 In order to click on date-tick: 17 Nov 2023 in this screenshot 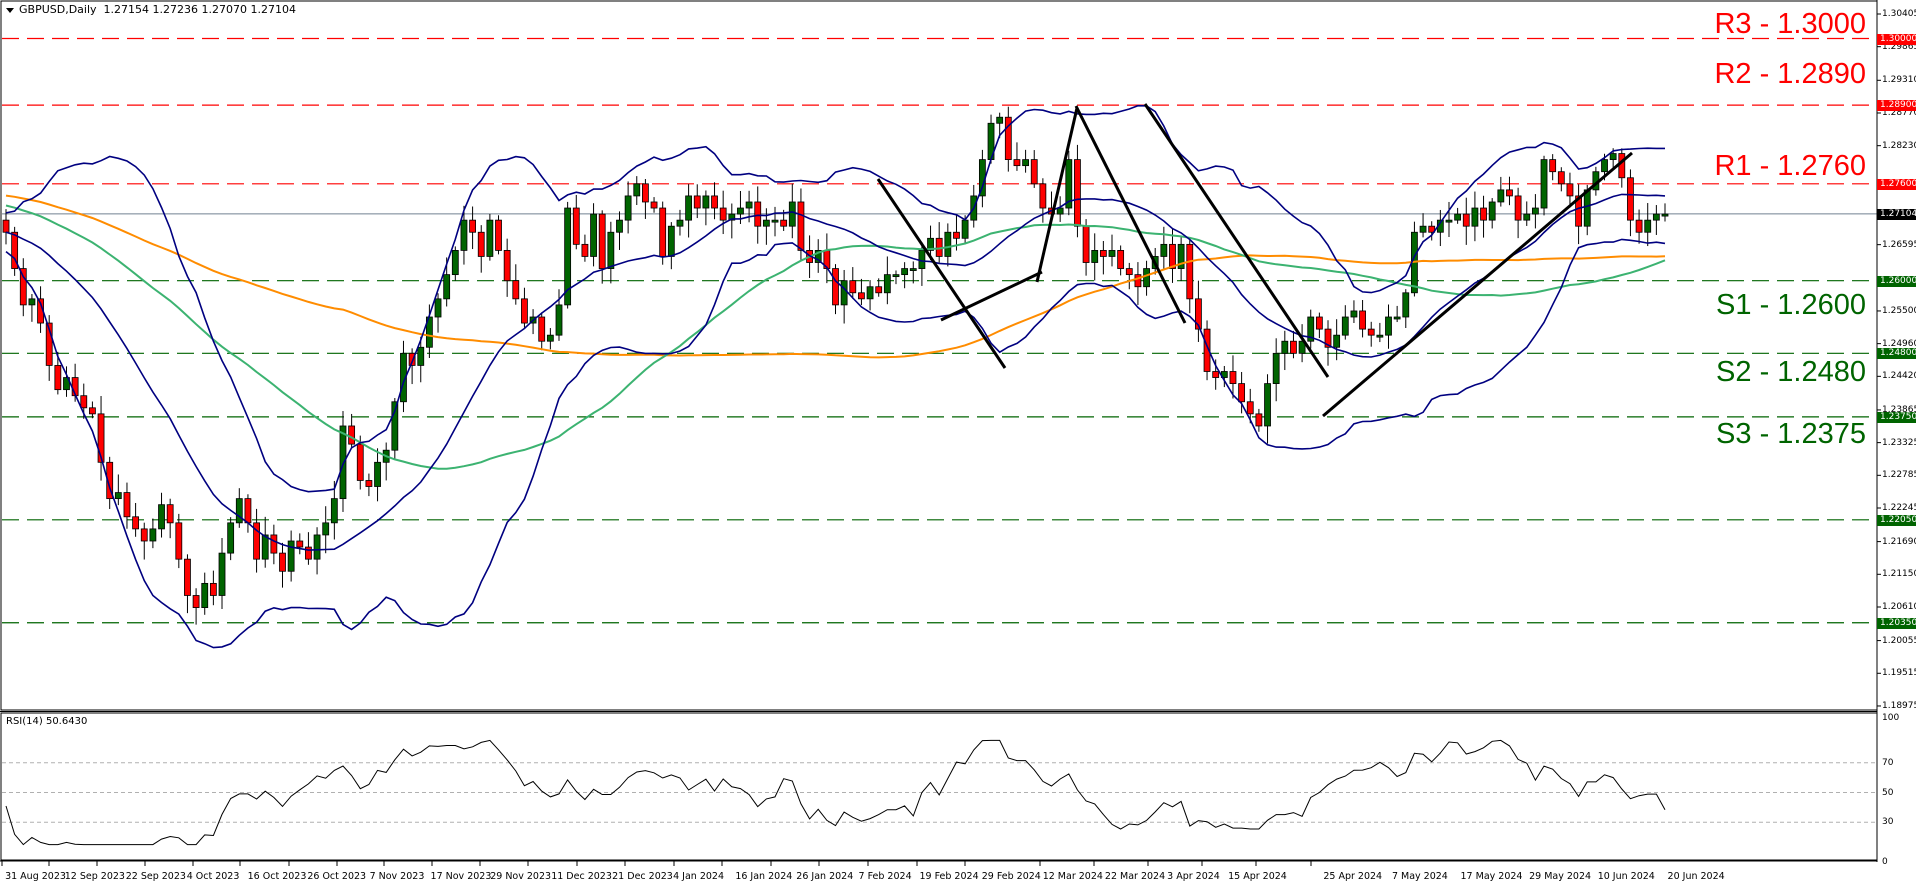, I will do `click(461, 876)`.